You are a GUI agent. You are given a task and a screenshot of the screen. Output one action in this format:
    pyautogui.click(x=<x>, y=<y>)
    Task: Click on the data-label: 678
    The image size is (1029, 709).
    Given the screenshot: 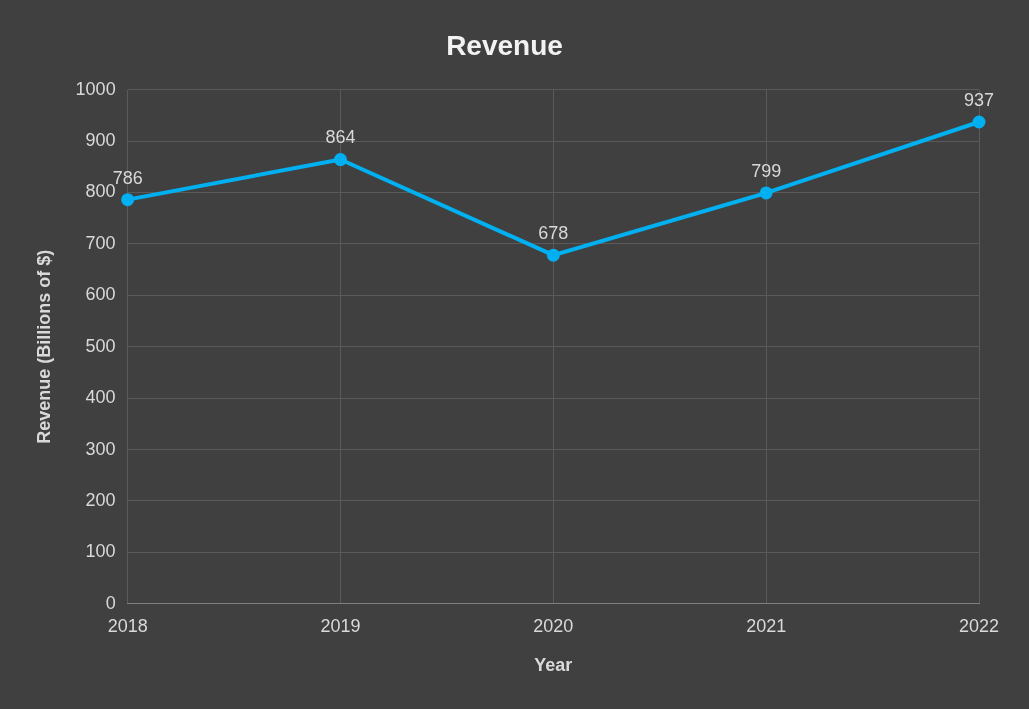 What is the action you would take?
    pyautogui.click(x=553, y=233)
    